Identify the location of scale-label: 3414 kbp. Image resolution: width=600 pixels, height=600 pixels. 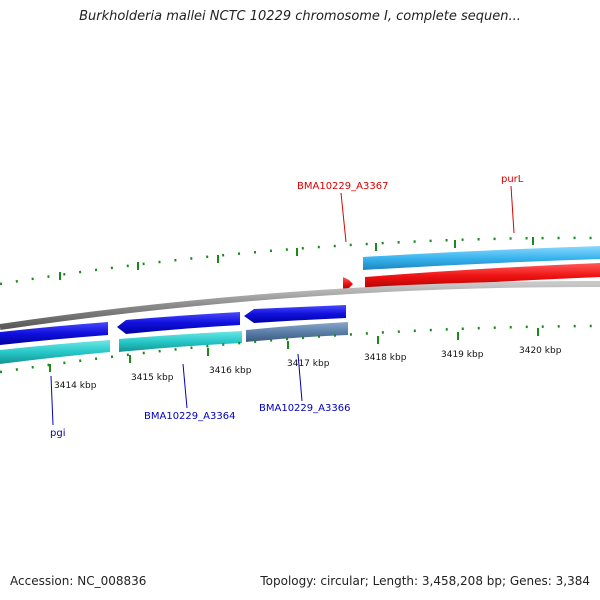
(75, 386).